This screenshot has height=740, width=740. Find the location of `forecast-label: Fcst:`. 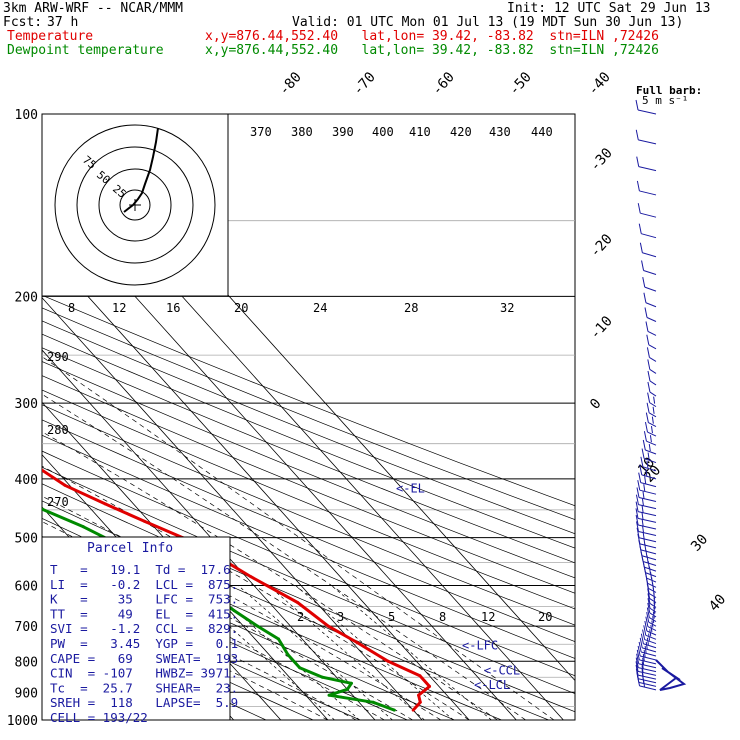

forecast-label: Fcst: is located at coordinates (23, 22).